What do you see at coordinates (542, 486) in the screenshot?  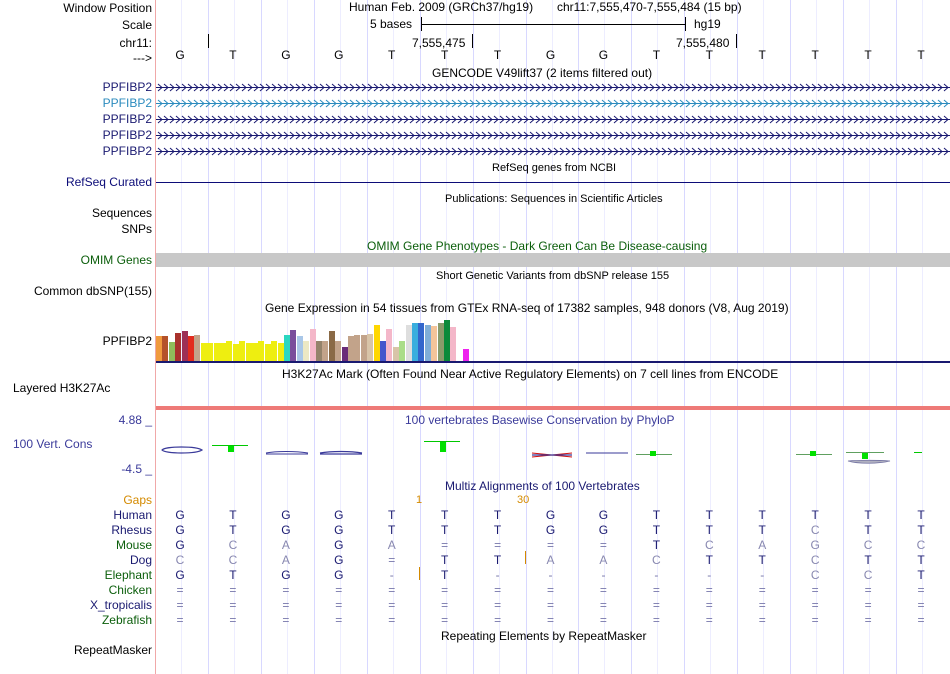 I see `multiz-track-title: Multiz Alignments of 100 Vertebrates` at bounding box center [542, 486].